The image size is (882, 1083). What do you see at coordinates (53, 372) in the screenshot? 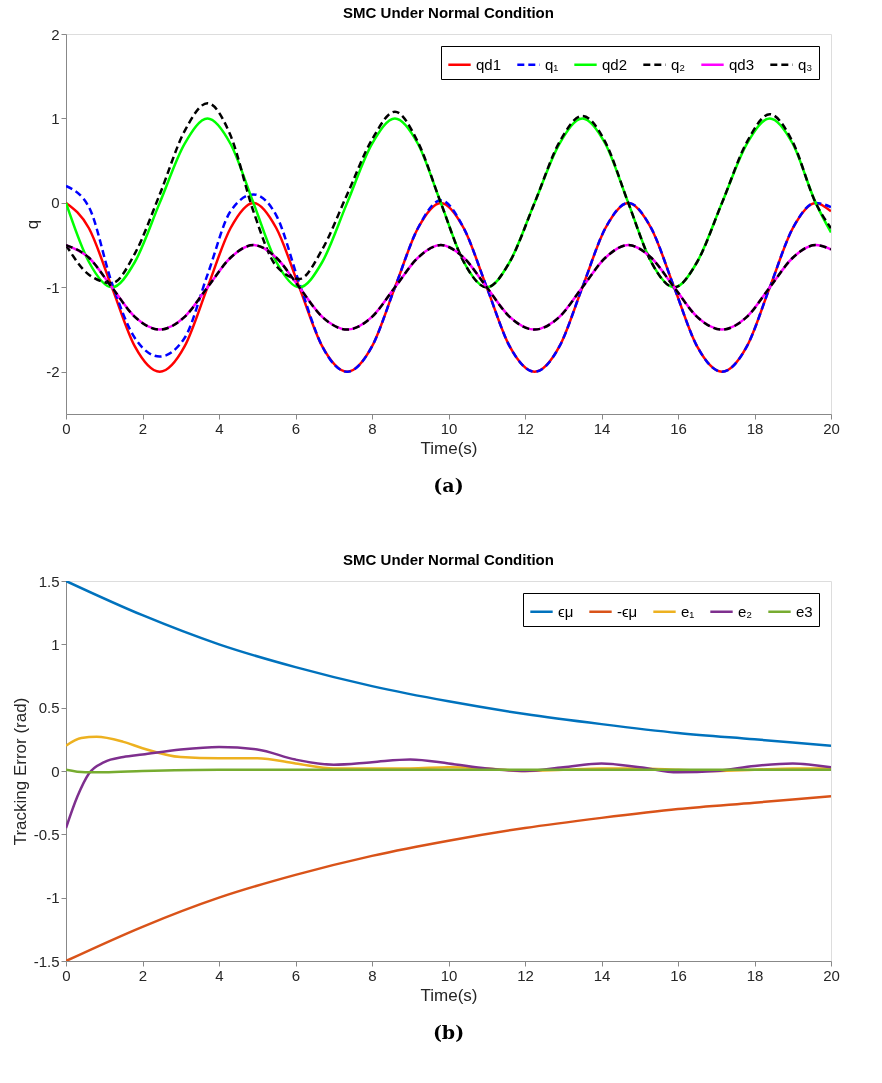
I see `y-tick-label: -2` at bounding box center [53, 372].